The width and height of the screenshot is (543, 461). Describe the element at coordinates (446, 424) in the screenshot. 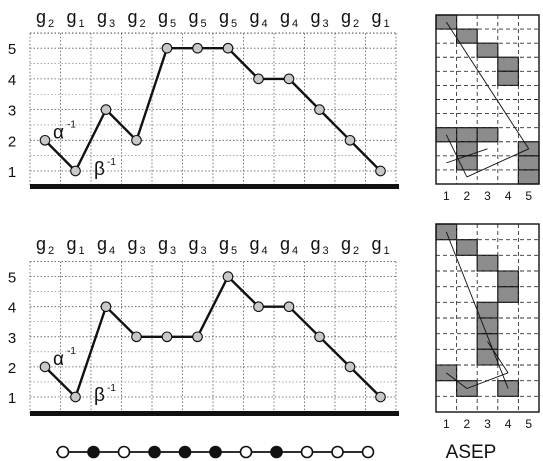

I see `x-tick-label: 1` at that location.